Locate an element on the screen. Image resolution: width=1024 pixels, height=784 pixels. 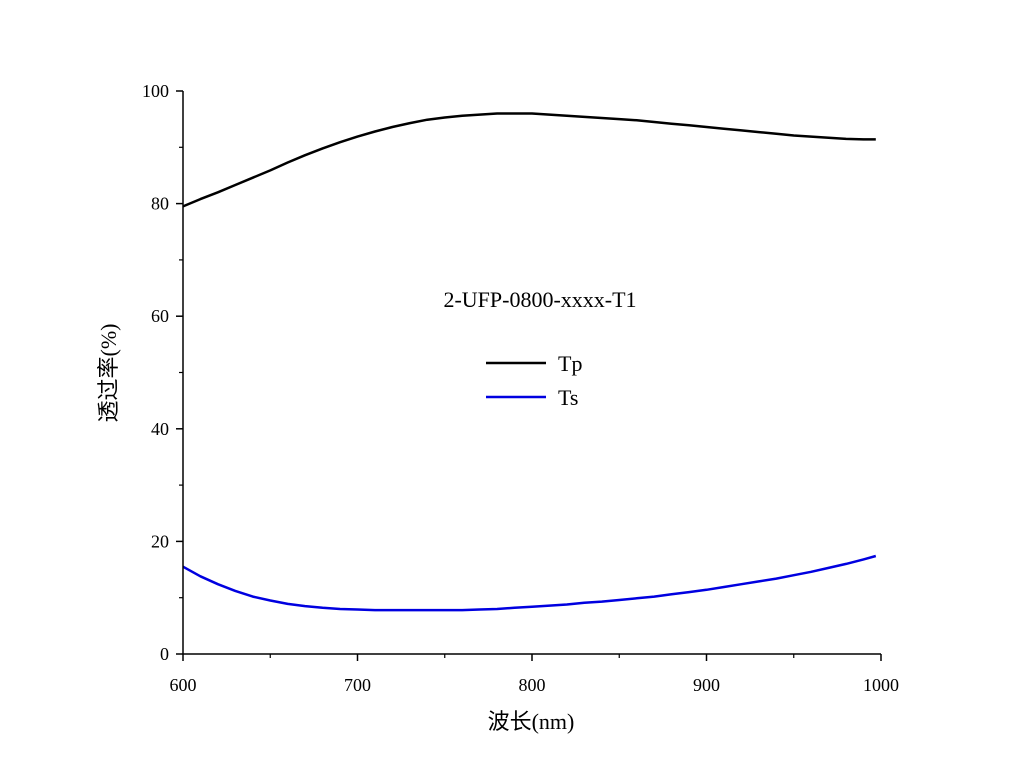
series-line-ts is located at coordinates (529, 583).